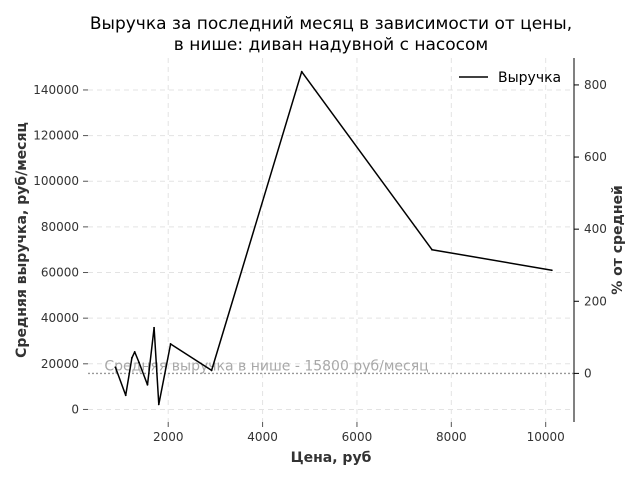  Describe the element at coordinates (529, 78) in the screenshot. I see `legend-label: Выручка` at that location.